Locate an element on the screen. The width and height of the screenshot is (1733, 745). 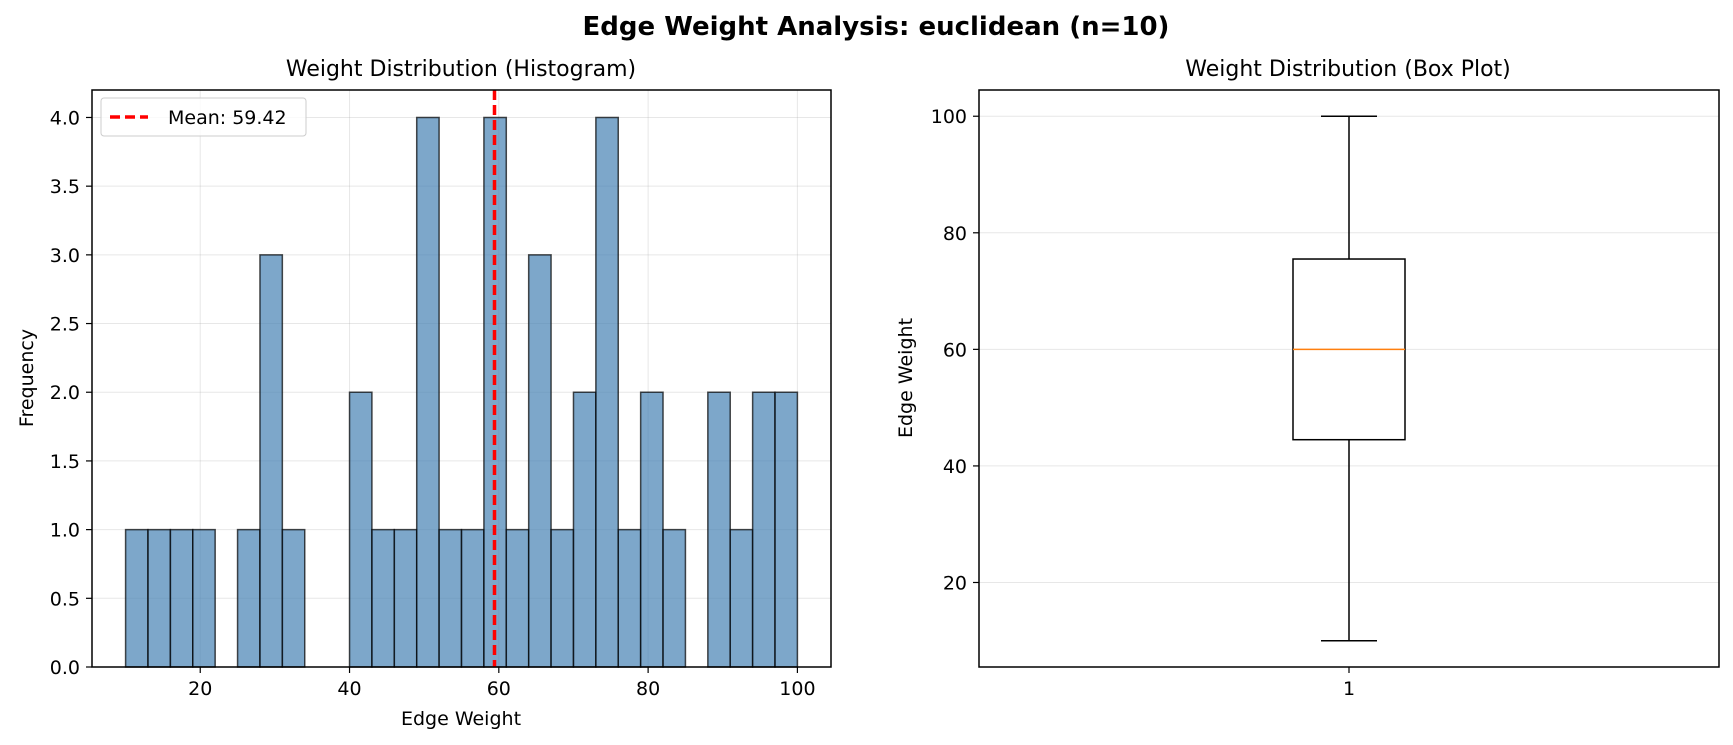
y-tick-label: 4.0 is located at coordinates (65, 118).